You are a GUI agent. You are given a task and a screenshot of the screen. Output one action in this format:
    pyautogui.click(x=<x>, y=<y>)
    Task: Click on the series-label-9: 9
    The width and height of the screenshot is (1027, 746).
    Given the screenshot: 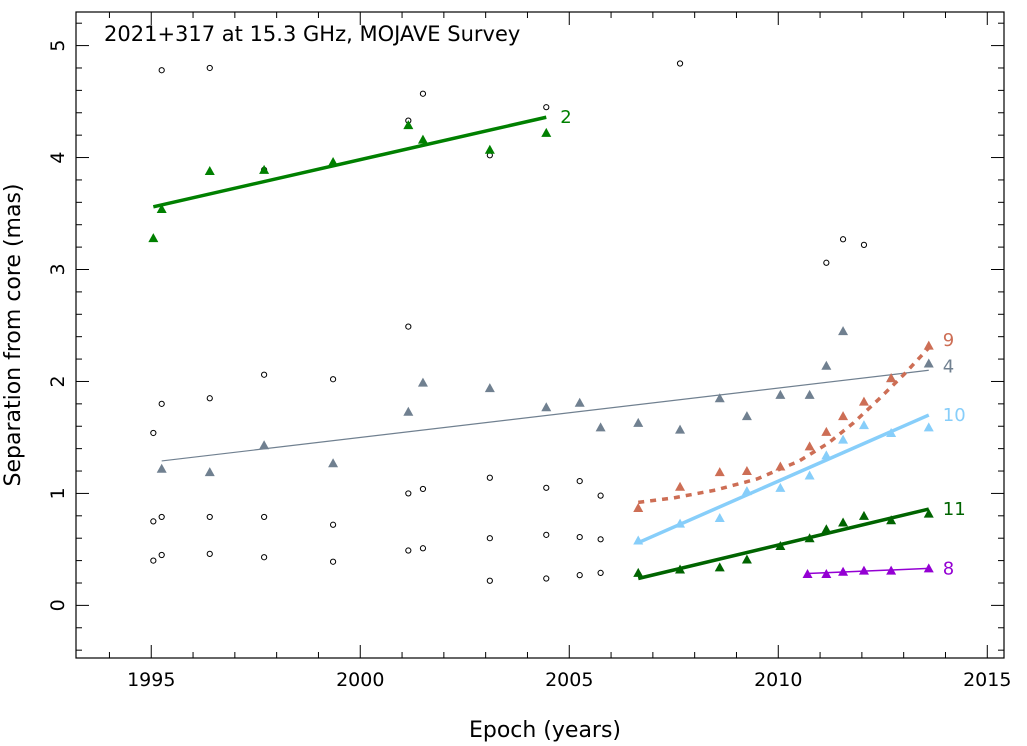 What is the action you would take?
    pyautogui.click(x=948, y=340)
    